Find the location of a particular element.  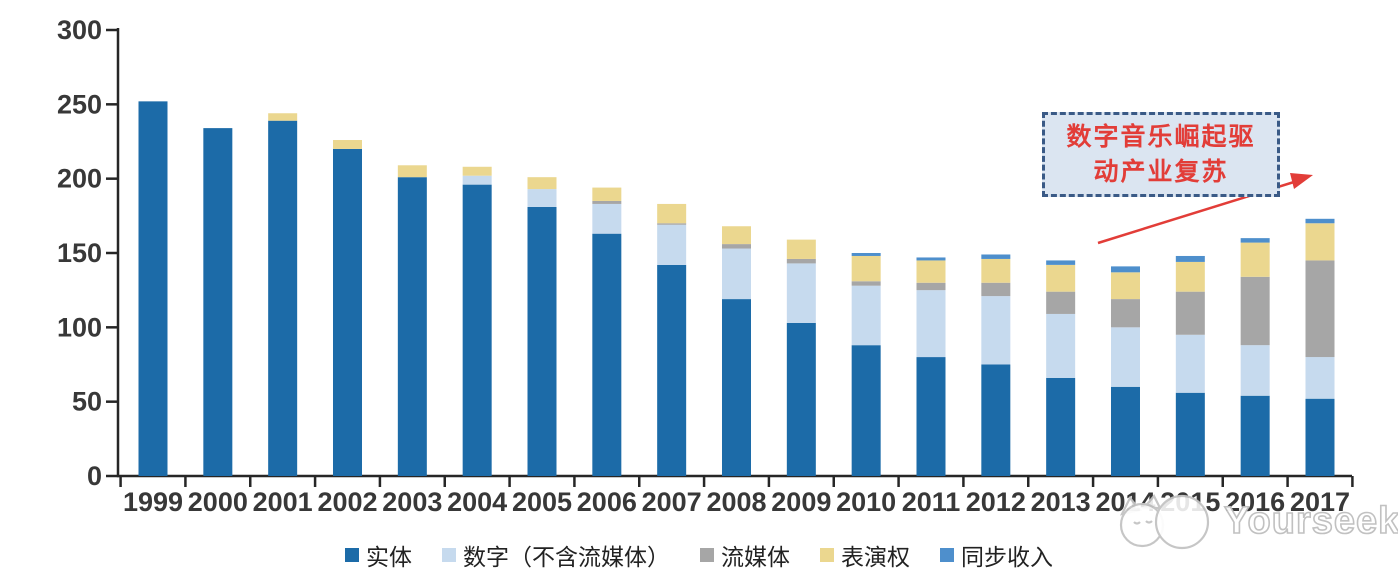

x-axis-label: 2011 is located at coordinates (931, 502).